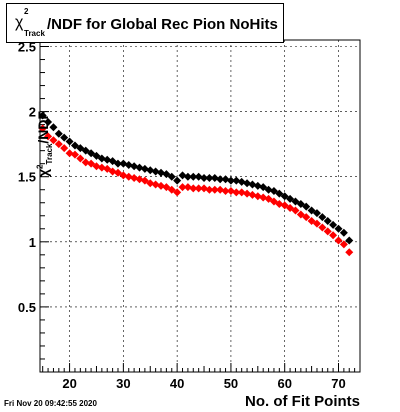 The height and width of the screenshot is (412, 400). Describe the element at coordinates (27, 177) in the screenshot. I see `y-tick-label: 1.5` at that location.